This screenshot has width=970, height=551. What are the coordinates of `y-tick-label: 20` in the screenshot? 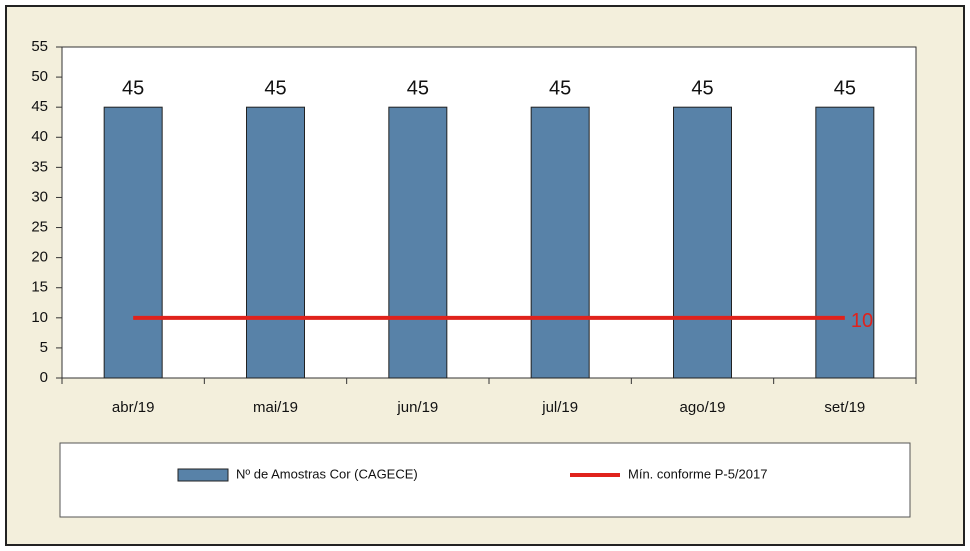 It's located at (39, 257).